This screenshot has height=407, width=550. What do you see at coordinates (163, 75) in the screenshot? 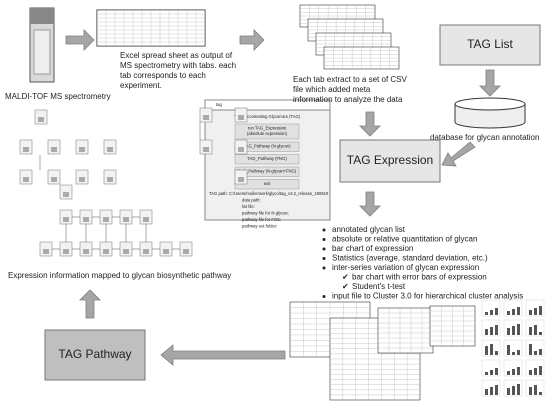
I see `excel-caption: tab corresponds to each` at bounding box center [163, 75].